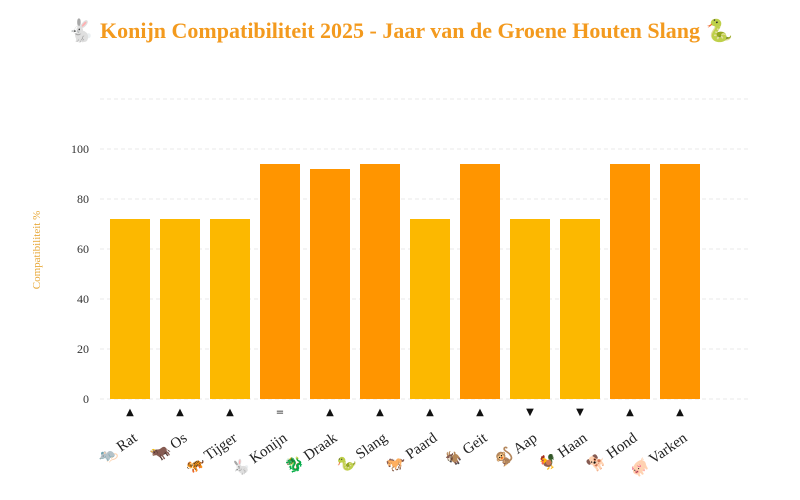 The image size is (800, 500). Describe the element at coordinates (37, 250) in the screenshot. I see `y-axis-label: Compatibiliteit %` at that location.